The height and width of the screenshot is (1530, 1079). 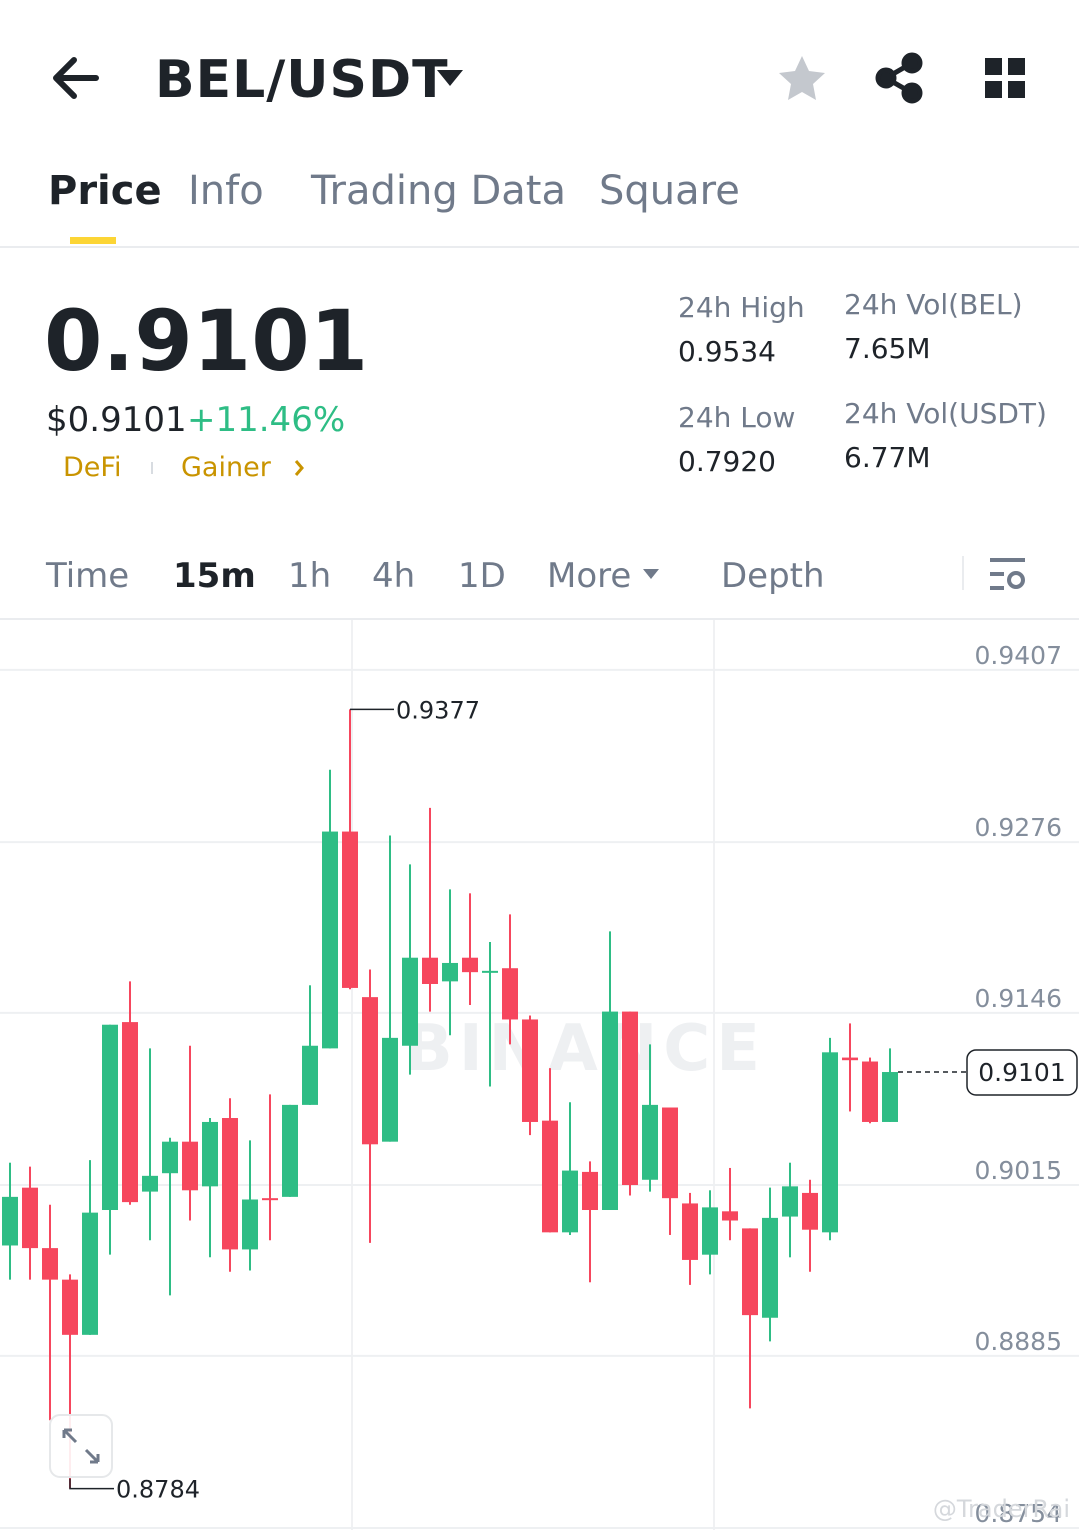 I want to click on interval: Time, so click(x=88, y=576).